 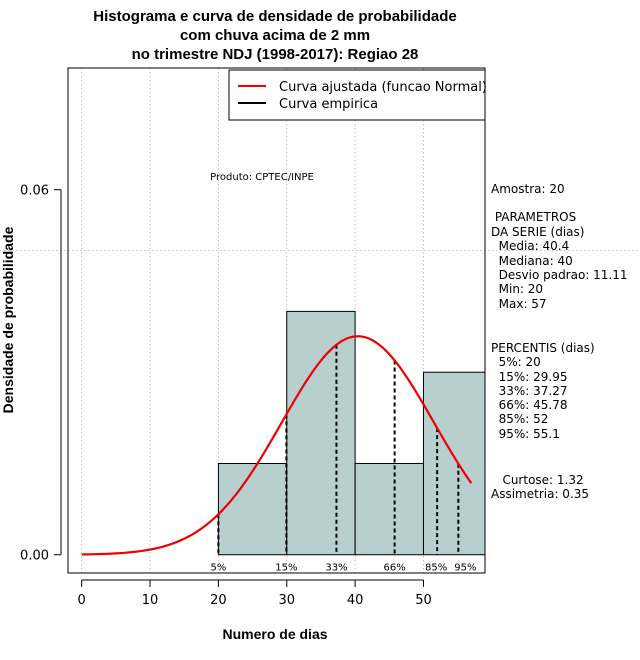 What do you see at coordinates (519, 304) in the screenshot?
I see `stat-max: Max: 57` at bounding box center [519, 304].